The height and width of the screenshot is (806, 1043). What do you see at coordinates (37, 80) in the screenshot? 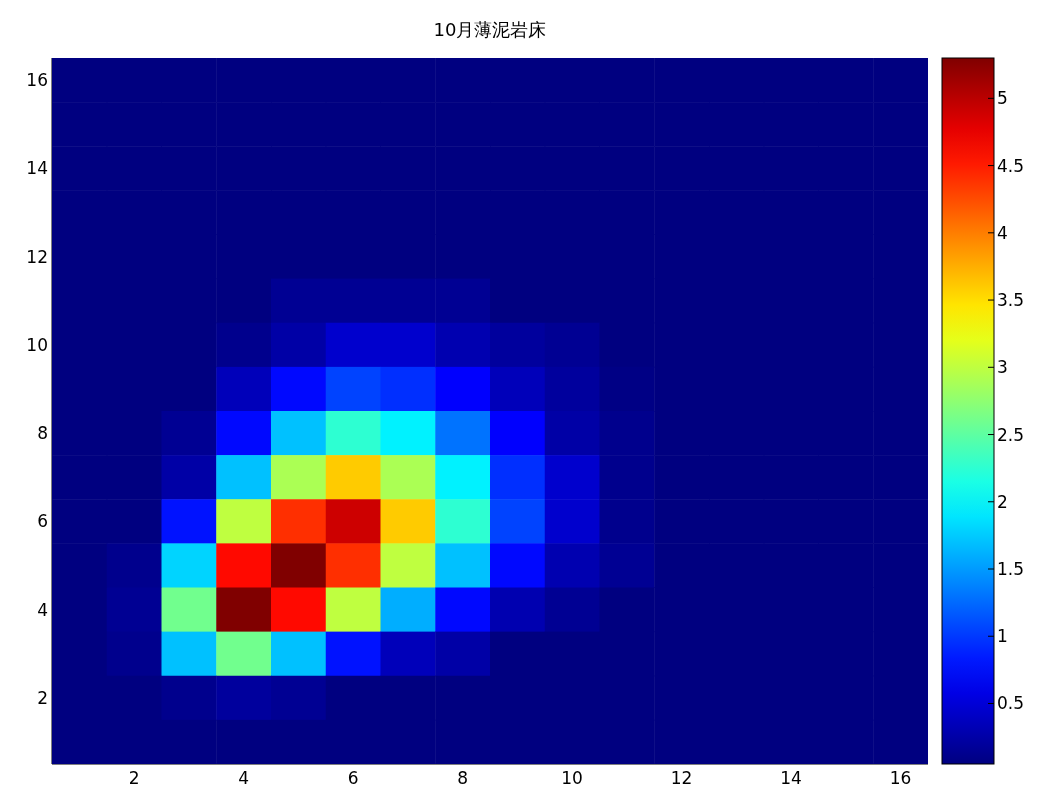
I see `y-tick-label: 16` at bounding box center [37, 80].